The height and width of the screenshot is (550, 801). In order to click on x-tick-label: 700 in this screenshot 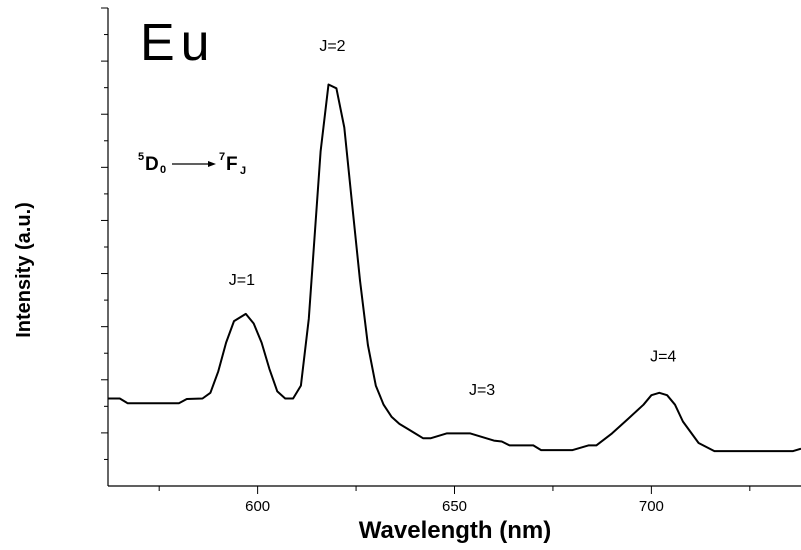, I will do `click(651, 506)`.